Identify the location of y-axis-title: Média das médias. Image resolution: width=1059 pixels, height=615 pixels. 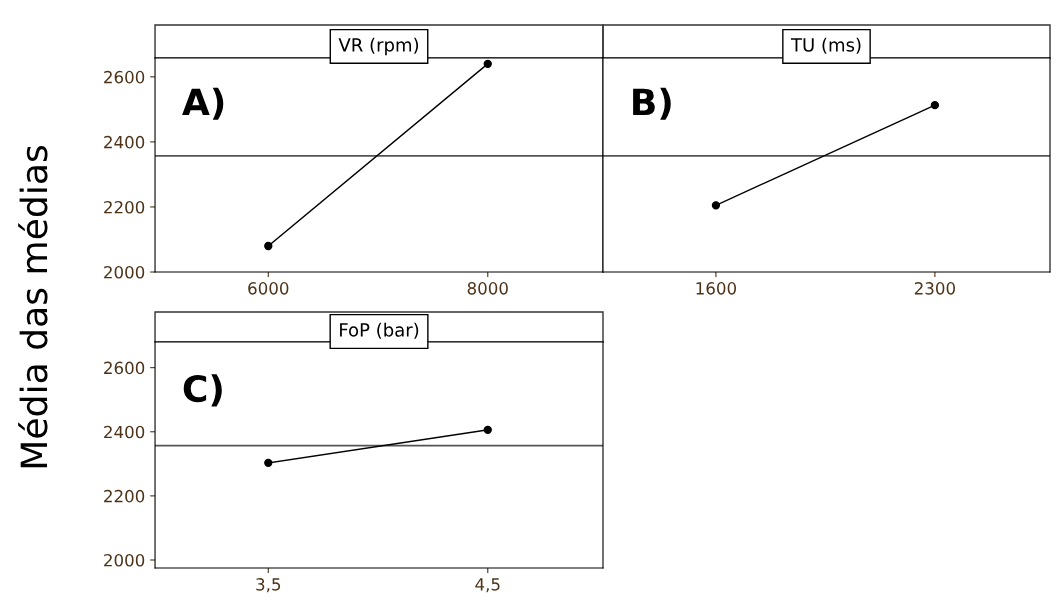
(33, 306).